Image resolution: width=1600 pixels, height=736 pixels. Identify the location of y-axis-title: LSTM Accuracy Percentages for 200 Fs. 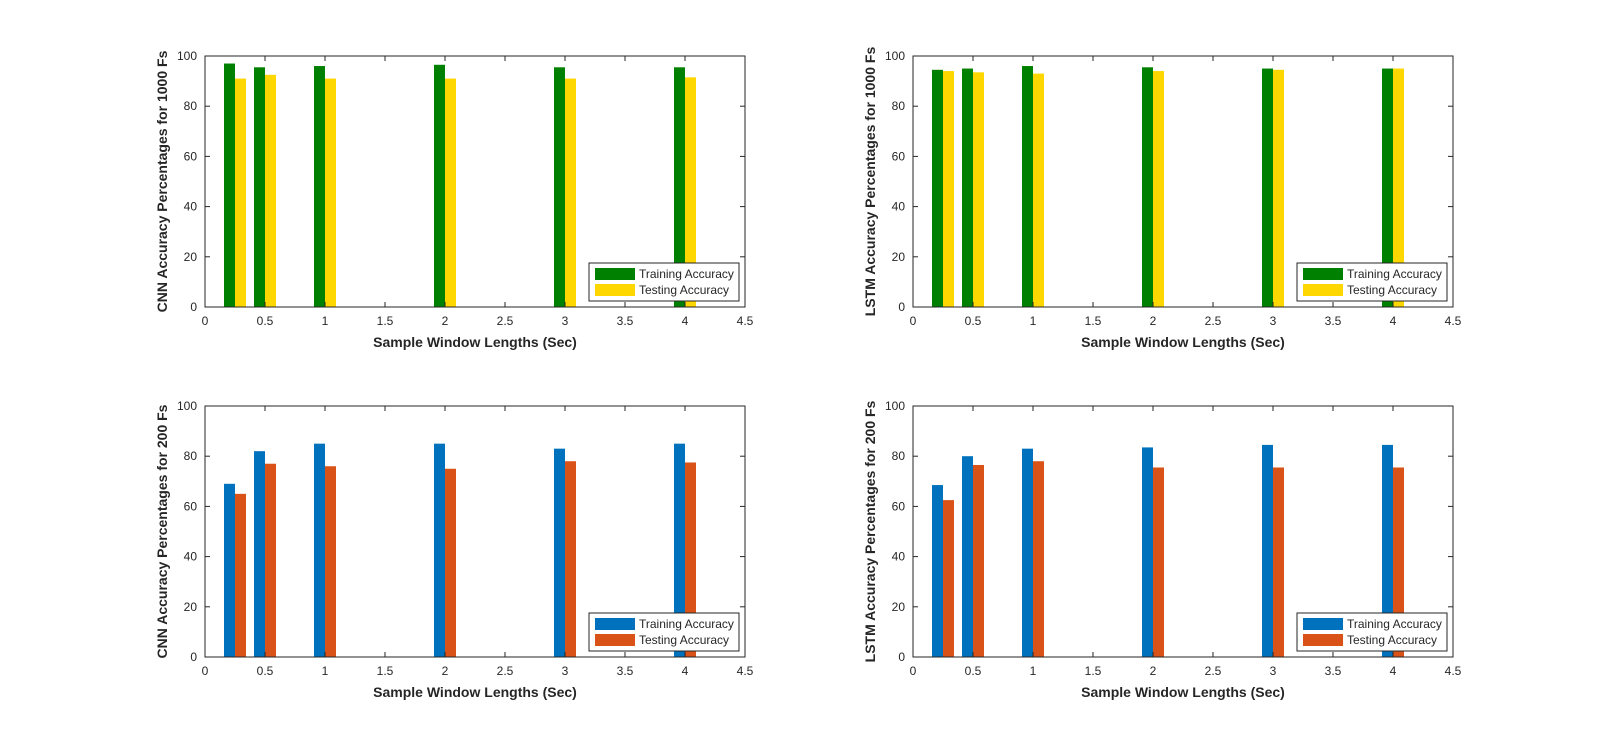
(870, 531).